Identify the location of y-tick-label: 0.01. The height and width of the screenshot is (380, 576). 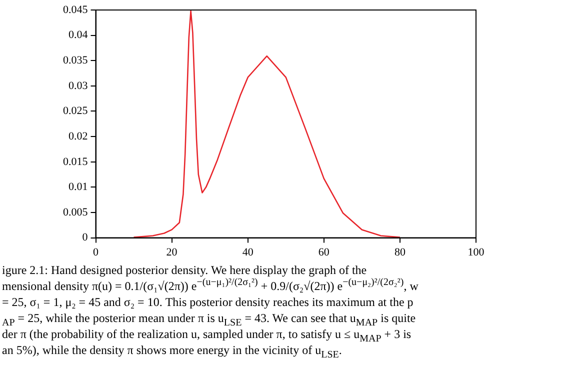
(78, 187).